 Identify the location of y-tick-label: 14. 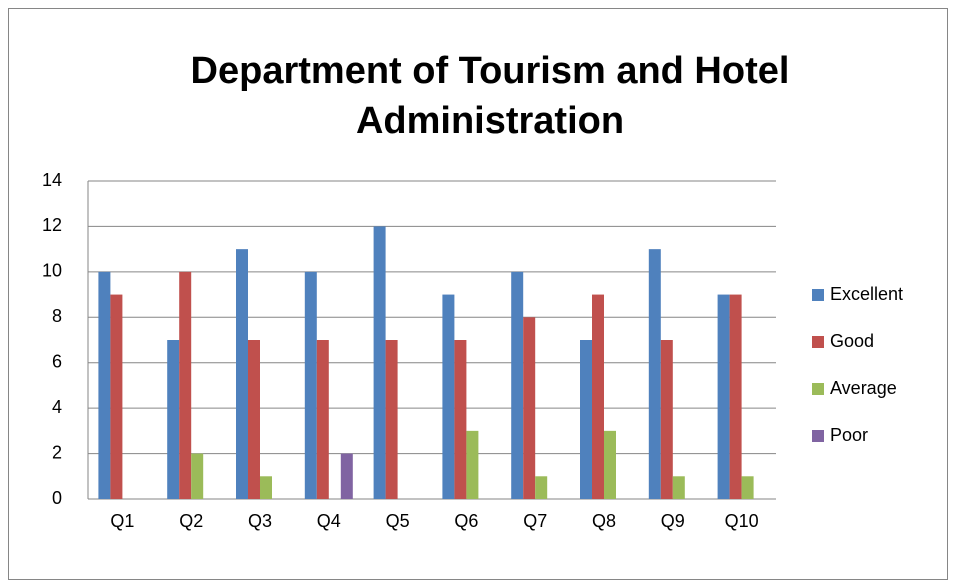
(52, 180).